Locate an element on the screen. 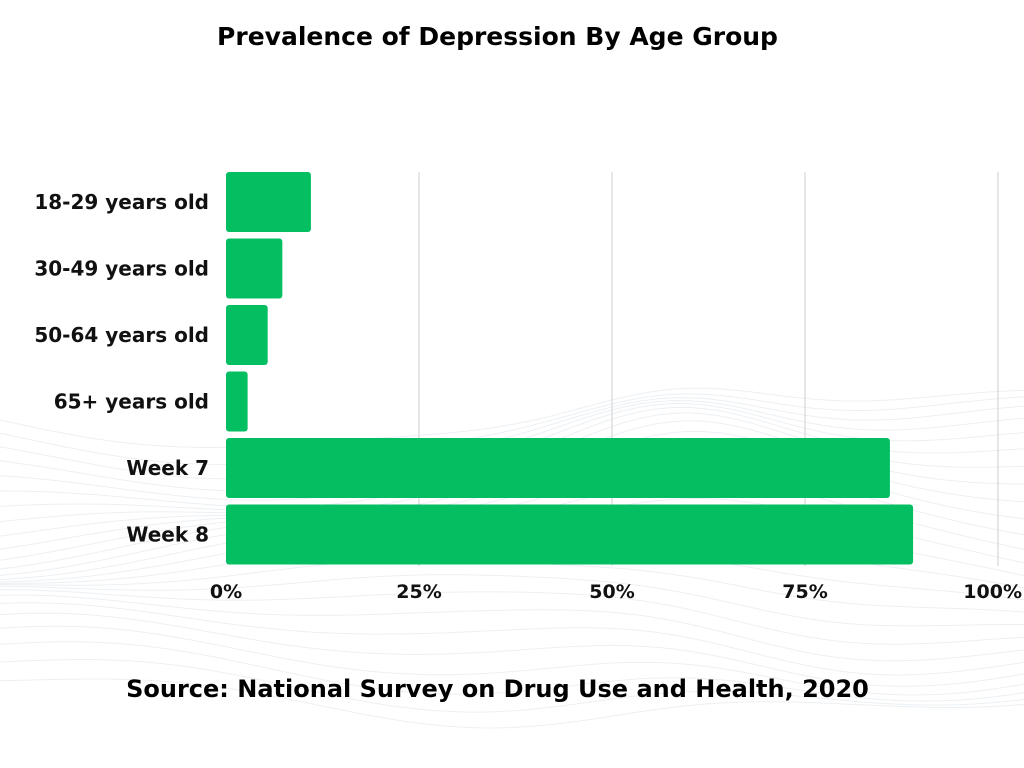  x-tick-labels: 0% 25% 50% 75% 100% is located at coordinates (616, 592).